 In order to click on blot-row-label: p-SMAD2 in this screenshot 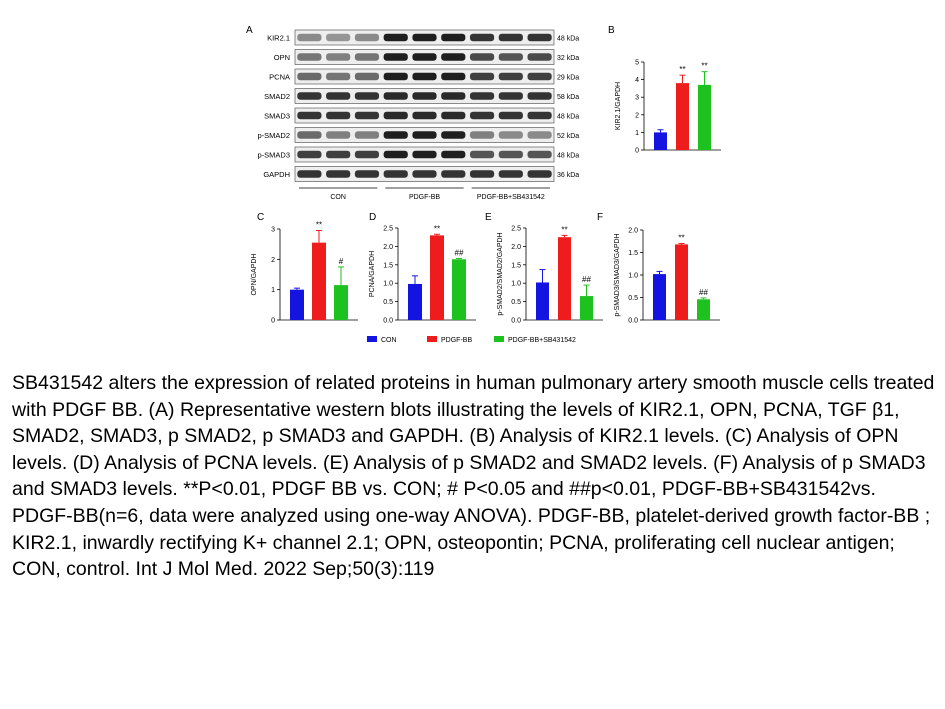, I will do `click(273, 135)`.